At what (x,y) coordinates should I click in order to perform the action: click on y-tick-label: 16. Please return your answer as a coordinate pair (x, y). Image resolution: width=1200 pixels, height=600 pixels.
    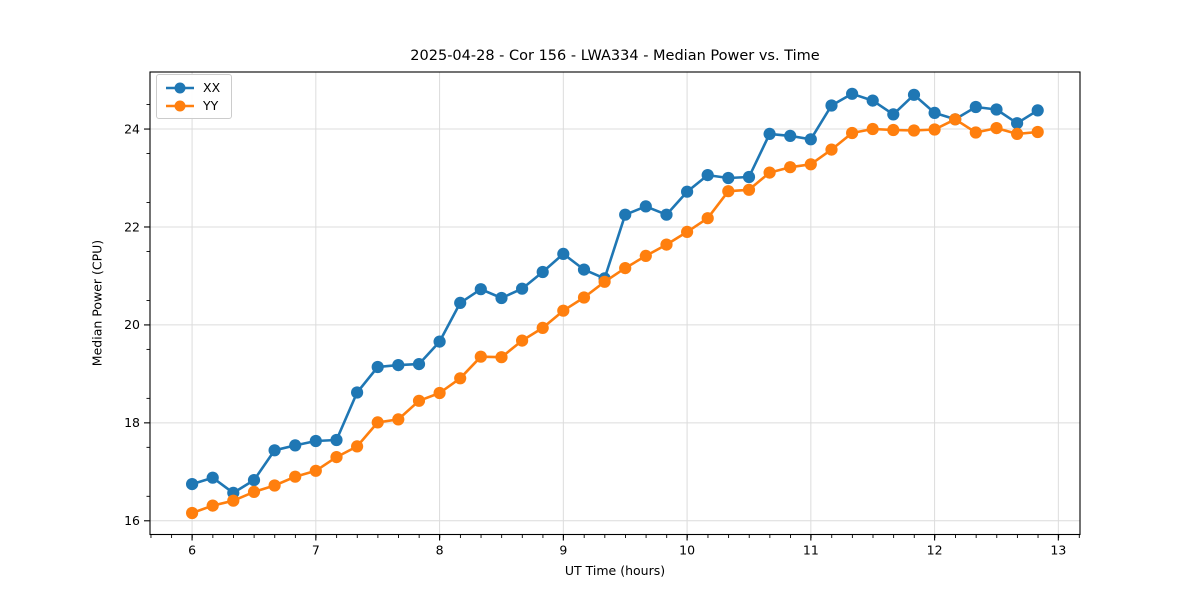
    Looking at the image, I should click on (132, 520).